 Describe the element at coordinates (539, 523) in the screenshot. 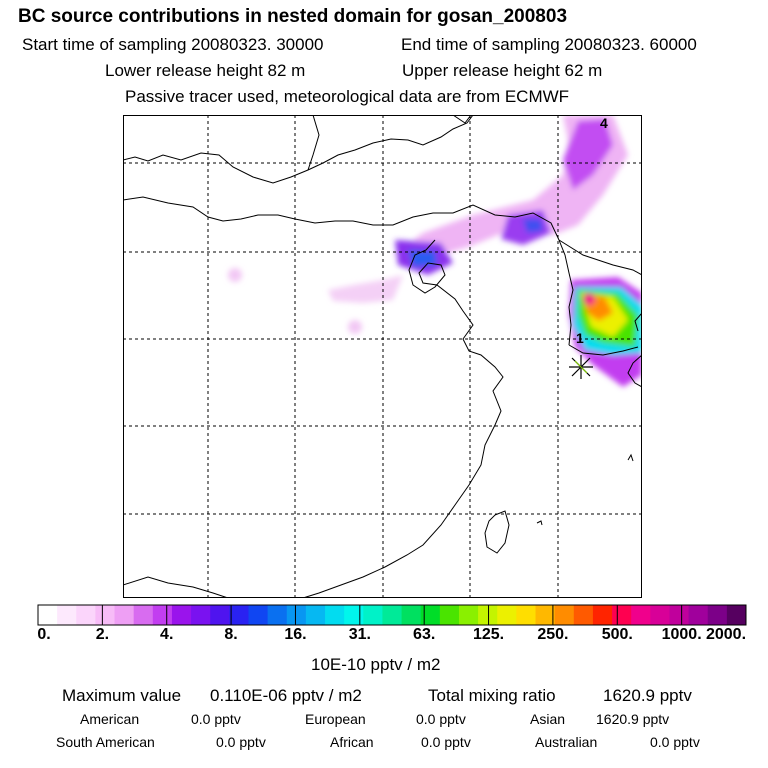

I see `island-small` at that location.